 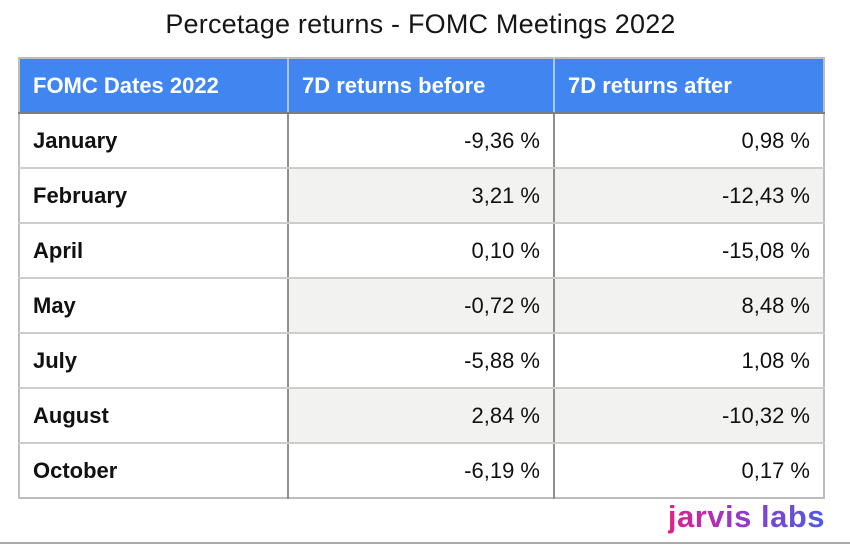 What do you see at coordinates (425, 543) in the screenshot?
I see `bottom-divider` at bounding box center [425, 543].